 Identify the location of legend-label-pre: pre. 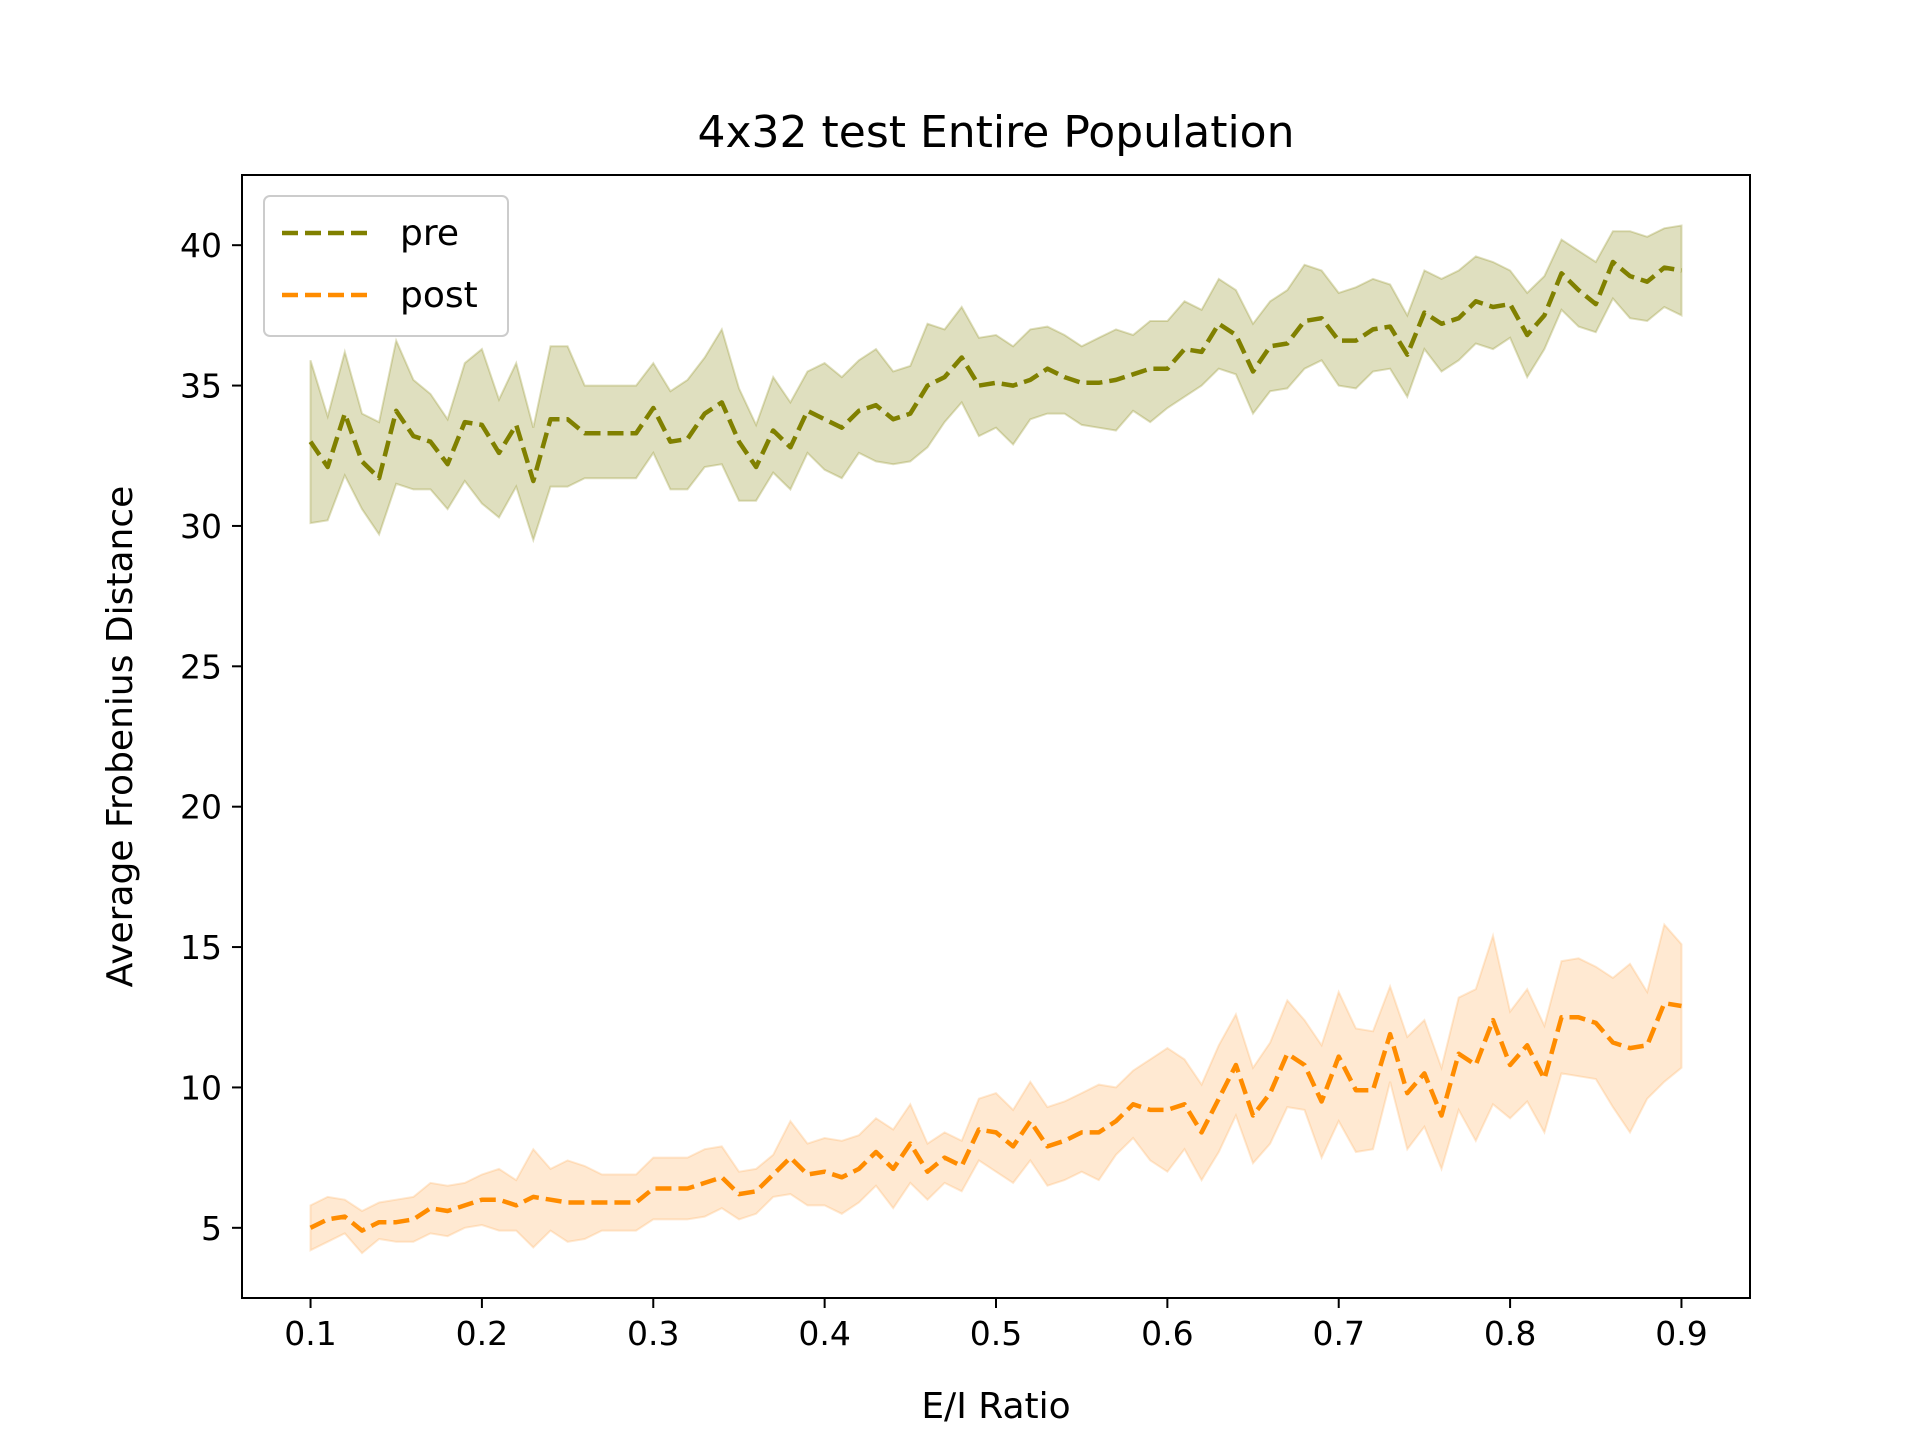
(429, 233).